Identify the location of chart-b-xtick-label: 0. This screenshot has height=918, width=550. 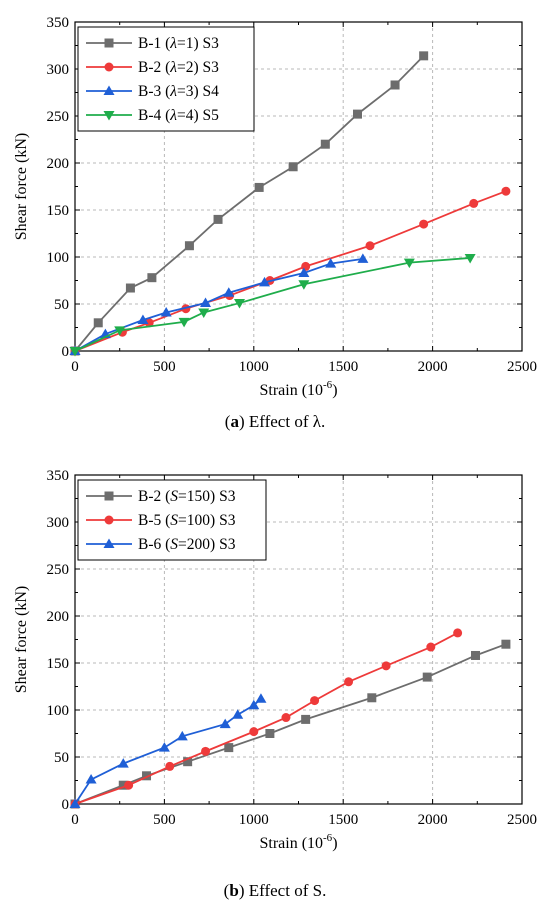
(75, 820).